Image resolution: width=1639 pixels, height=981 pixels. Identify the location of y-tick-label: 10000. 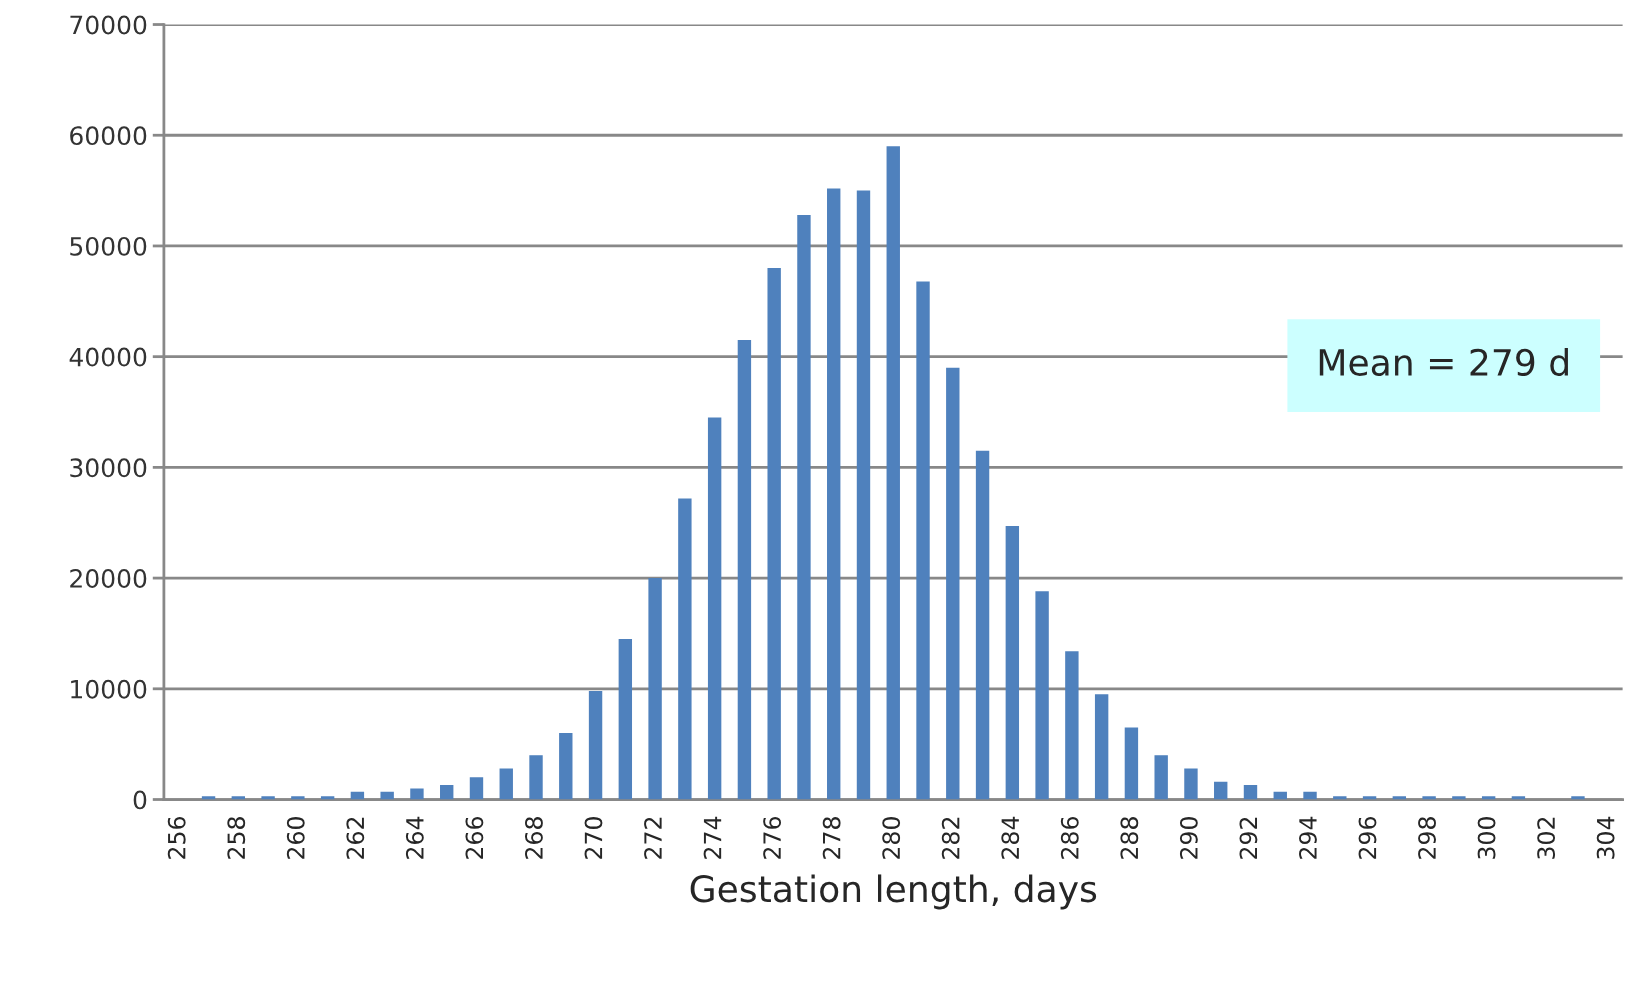
(109, 689).